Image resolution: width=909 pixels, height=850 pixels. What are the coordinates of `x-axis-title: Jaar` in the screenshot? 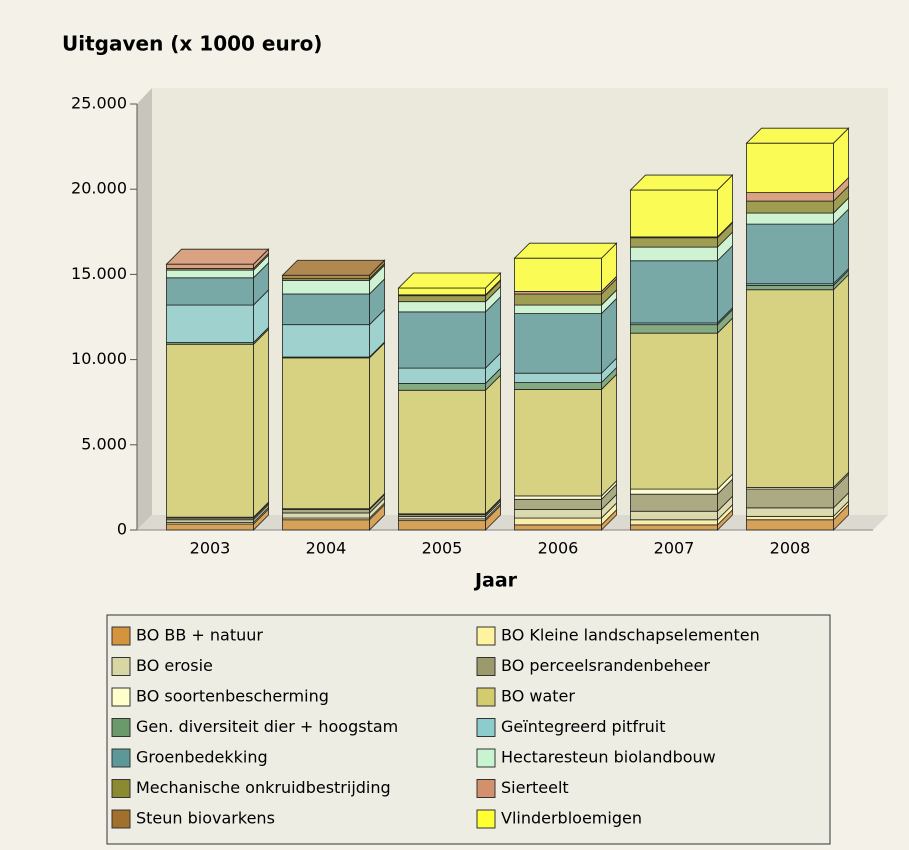 It's located at (495, 581).